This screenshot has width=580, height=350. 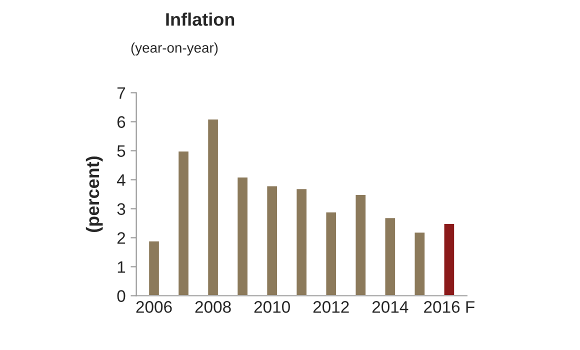 What do you see at coordinates (174, 49) in the screenshot?
I see `chart-subtitle: (year-on-year)` at bounding box center [174, 49].